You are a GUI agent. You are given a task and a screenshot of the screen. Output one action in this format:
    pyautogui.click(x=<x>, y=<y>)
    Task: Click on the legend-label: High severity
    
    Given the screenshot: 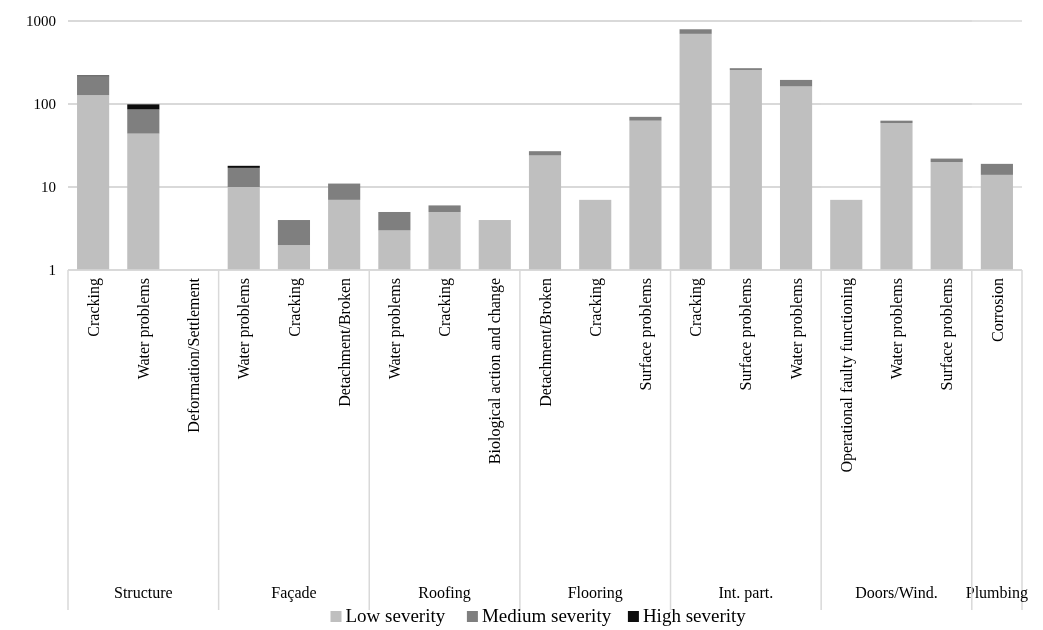 What is the action you would take?
    pyautogui.click(x=694, y=615)
    